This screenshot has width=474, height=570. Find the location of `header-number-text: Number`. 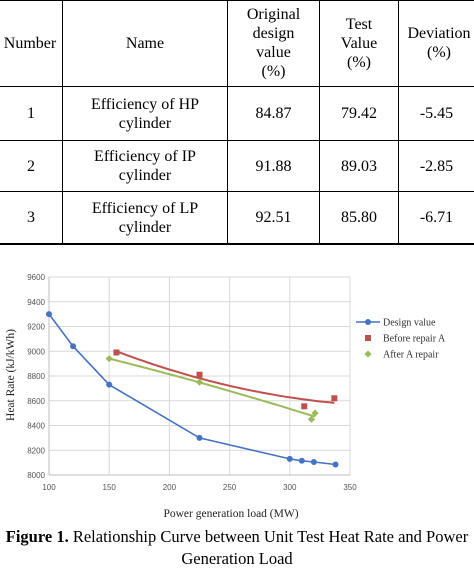

header-number-text: Number is located at coordinates (30, 43).